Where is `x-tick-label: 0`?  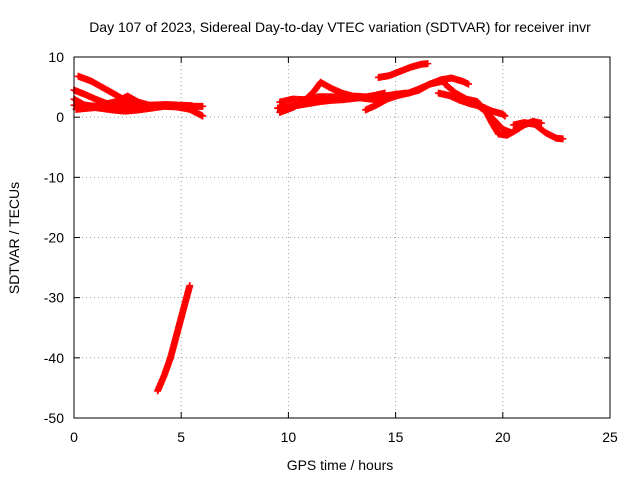 x-tick-label: 0 is located at coordinates (74, 437).